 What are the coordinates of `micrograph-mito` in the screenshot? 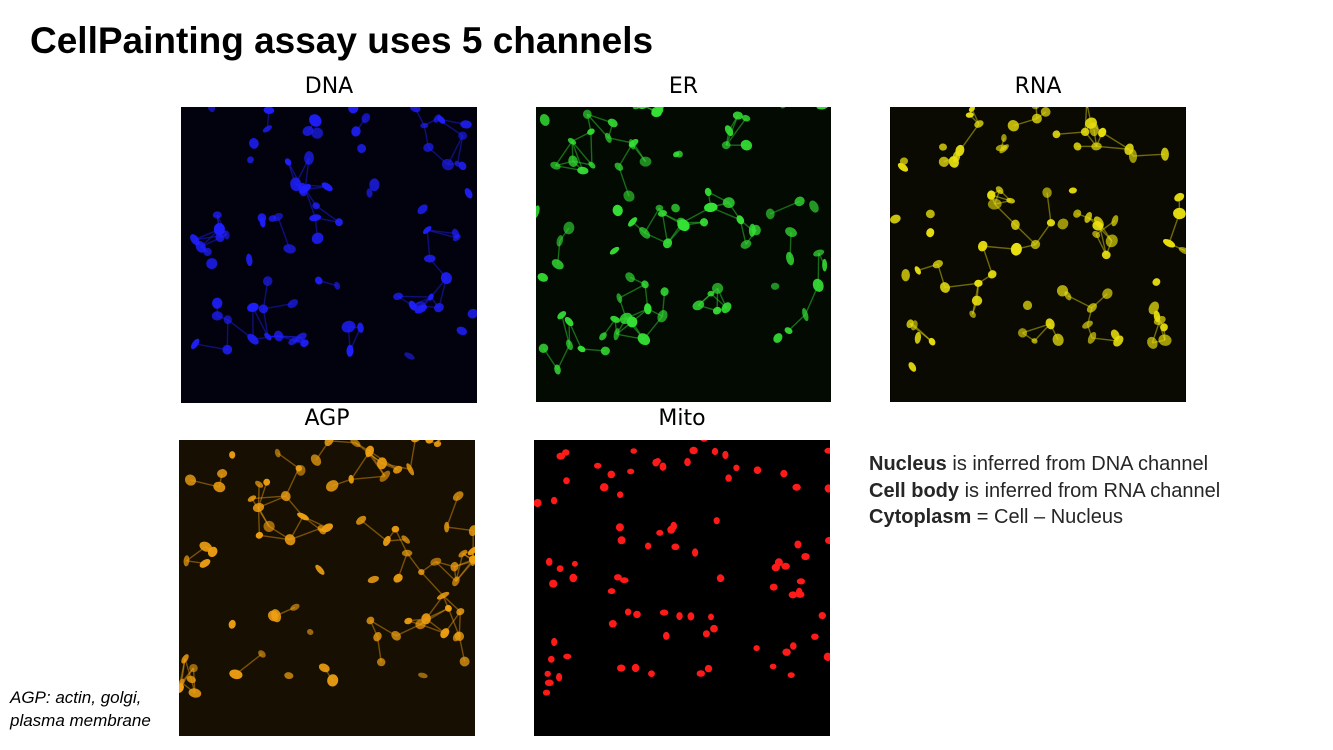 It's located at (682, 588).